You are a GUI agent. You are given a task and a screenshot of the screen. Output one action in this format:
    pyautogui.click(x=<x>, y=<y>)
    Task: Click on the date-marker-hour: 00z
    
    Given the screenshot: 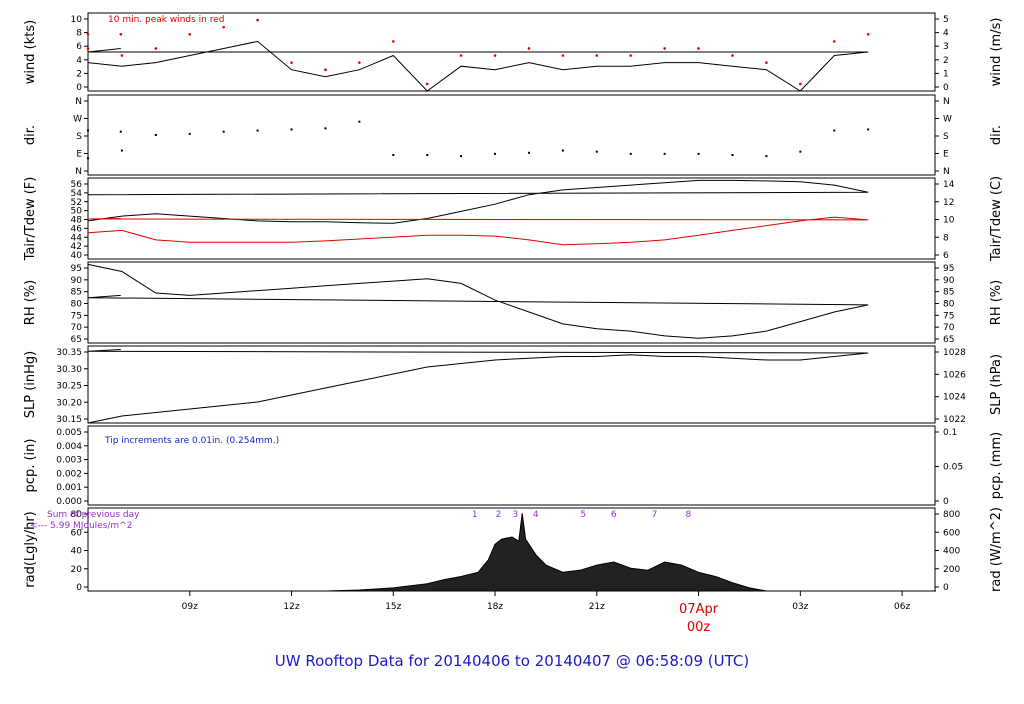 What is the action you would take?
    pyautogui.click(x=699, y=627)
    